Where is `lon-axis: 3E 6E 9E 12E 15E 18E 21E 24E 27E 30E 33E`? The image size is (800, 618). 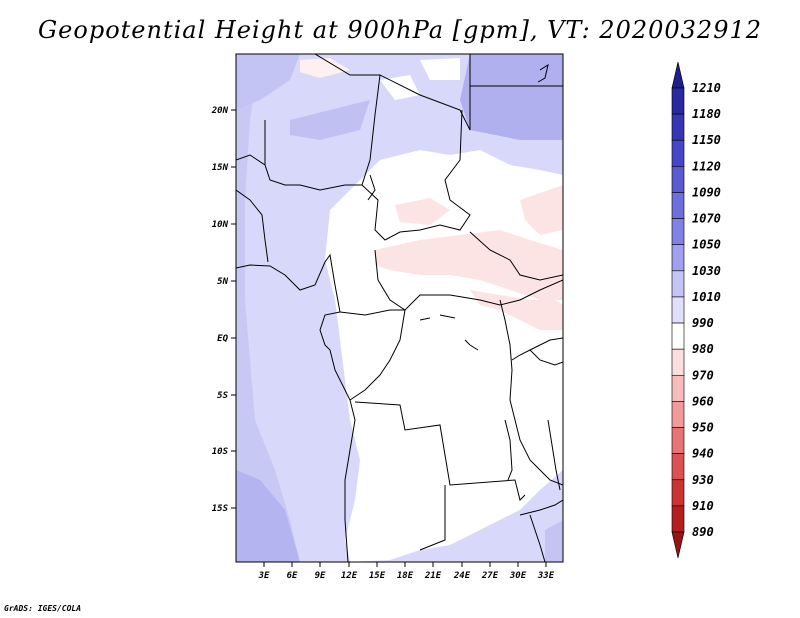
lon-axis: 3E 6E 9E 12E 15E 18E 21E 24E 27E 30E 33E is located at coordinates (406, 571).